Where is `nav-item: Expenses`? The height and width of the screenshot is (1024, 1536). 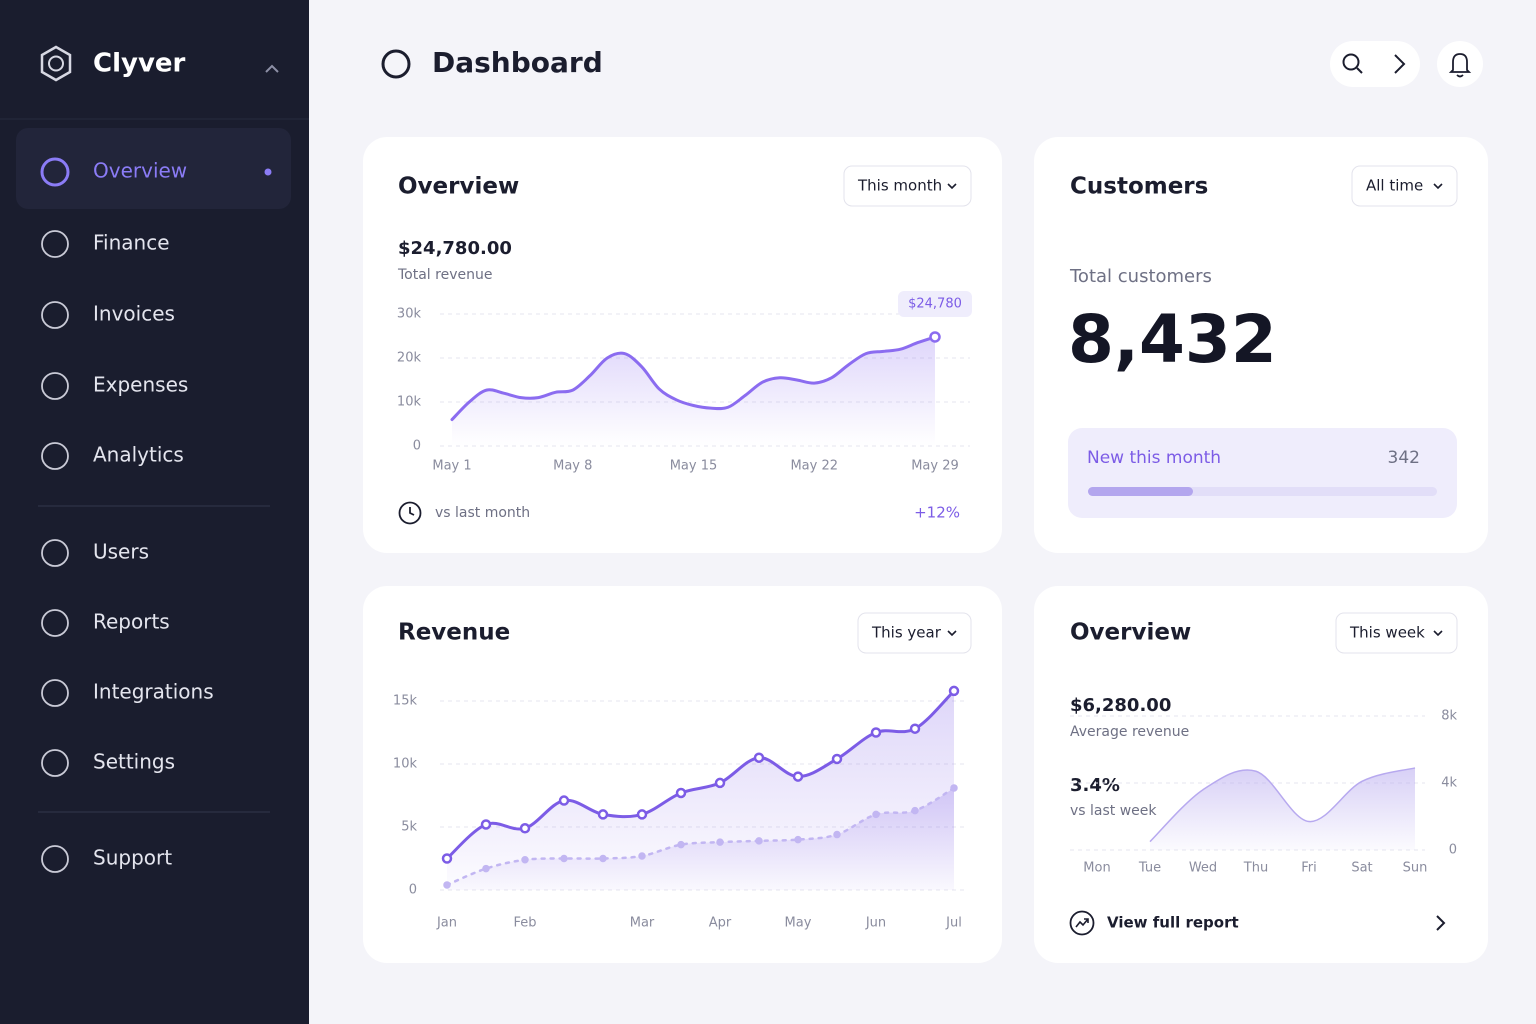 nav-item: Expenses is located at coordinates (140, 385).